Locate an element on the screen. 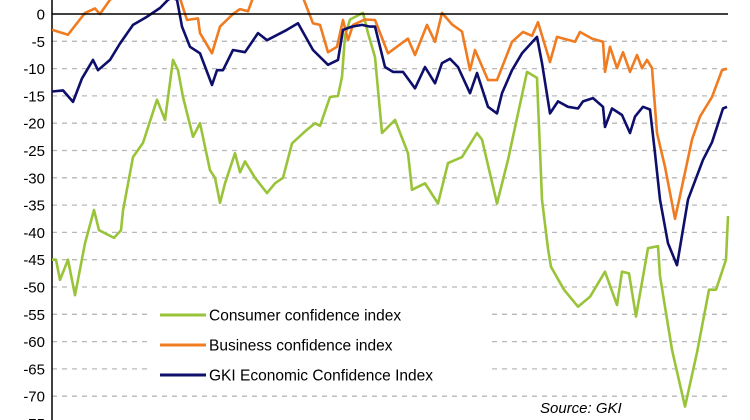  y-tick-label: -45 is located at coordinates (34, 260).